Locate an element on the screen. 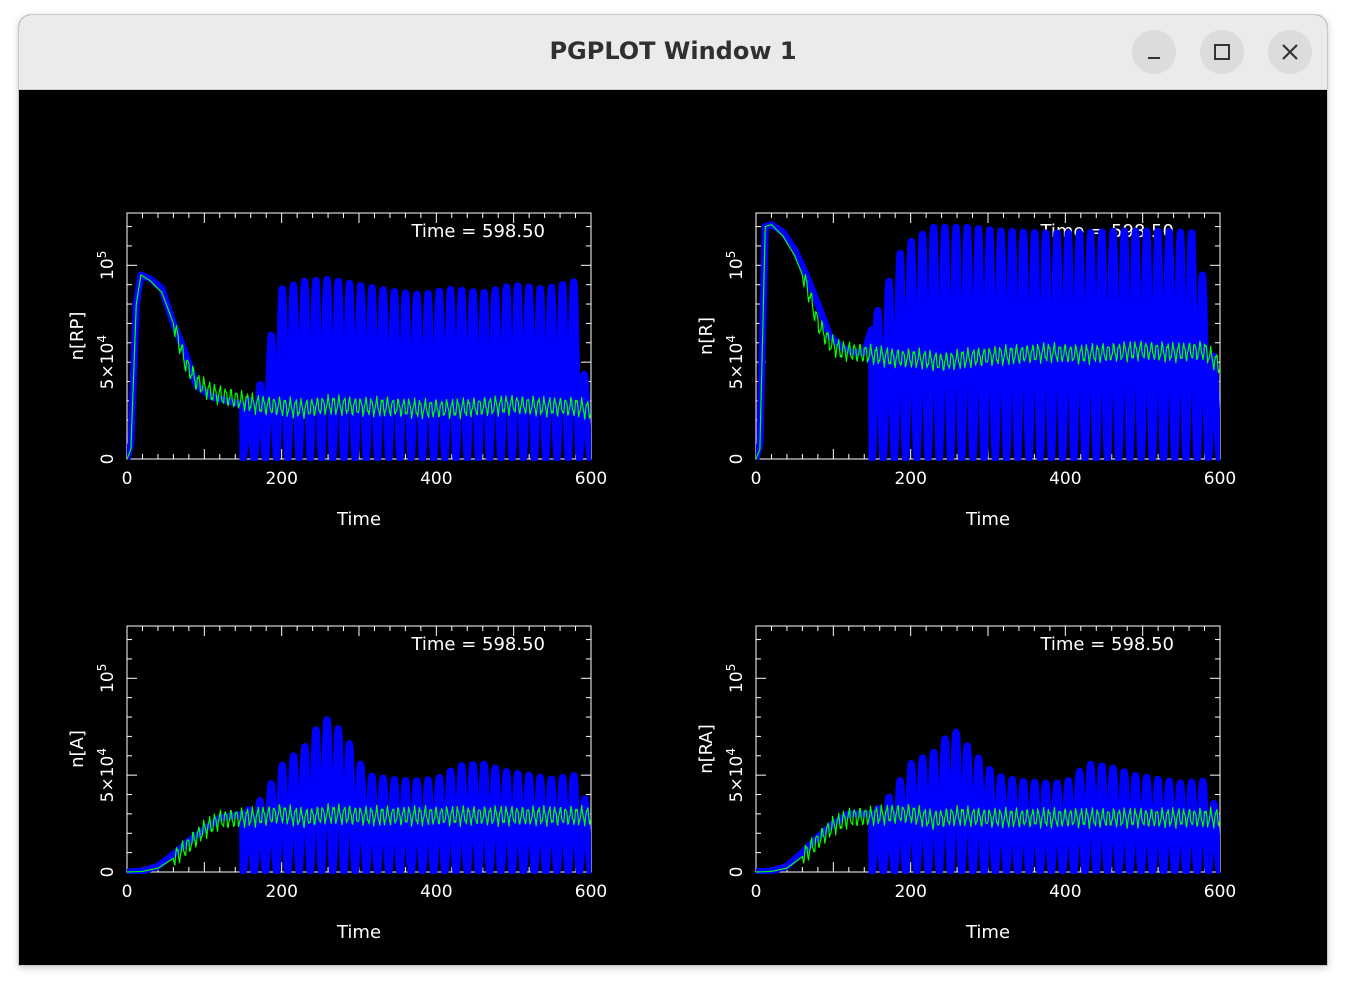 This screenshot has height=984, width=1347. panel-2: 0 200 400 600 0 5×104 105 Time n[R] Time = 598.50 is located at coordinates (966, 371).